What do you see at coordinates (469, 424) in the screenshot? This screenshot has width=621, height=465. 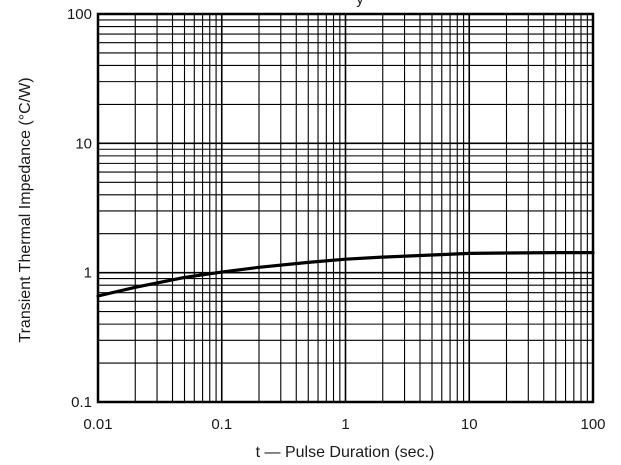 I see `x-tick-label: 10` at bounding box center [469, 424].